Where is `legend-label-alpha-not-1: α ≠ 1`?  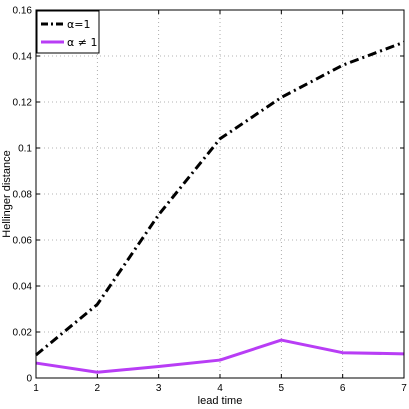
legend-label-alpha-not-1: α ≠ 1 is located at coordinates (82, 42).